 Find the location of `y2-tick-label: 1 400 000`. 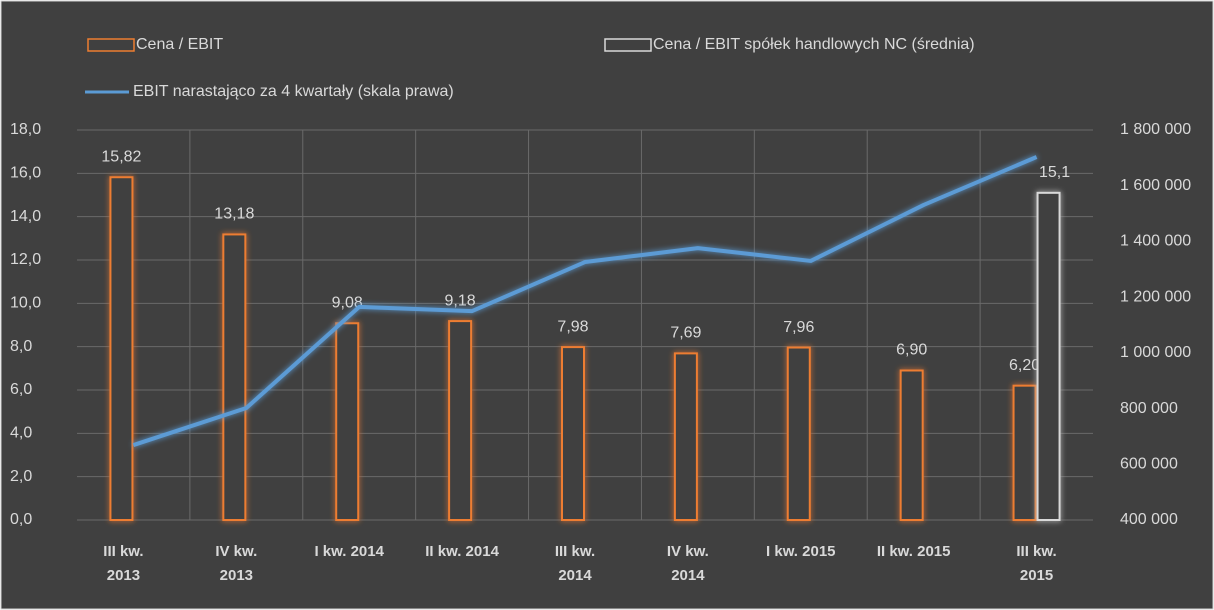

y2-tick-label: 1 400 000 is located at coordinates (1155, 241).